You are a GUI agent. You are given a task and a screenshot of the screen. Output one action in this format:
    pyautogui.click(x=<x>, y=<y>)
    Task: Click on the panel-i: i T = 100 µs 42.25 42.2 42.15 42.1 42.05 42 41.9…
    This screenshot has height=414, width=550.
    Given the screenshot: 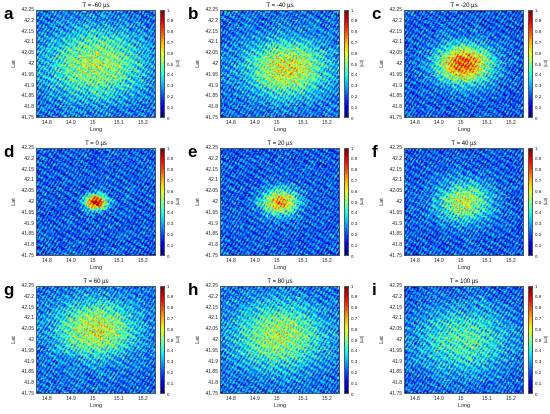 What is the action you would take?
    pyautogui.click(x=459, y=346)
    